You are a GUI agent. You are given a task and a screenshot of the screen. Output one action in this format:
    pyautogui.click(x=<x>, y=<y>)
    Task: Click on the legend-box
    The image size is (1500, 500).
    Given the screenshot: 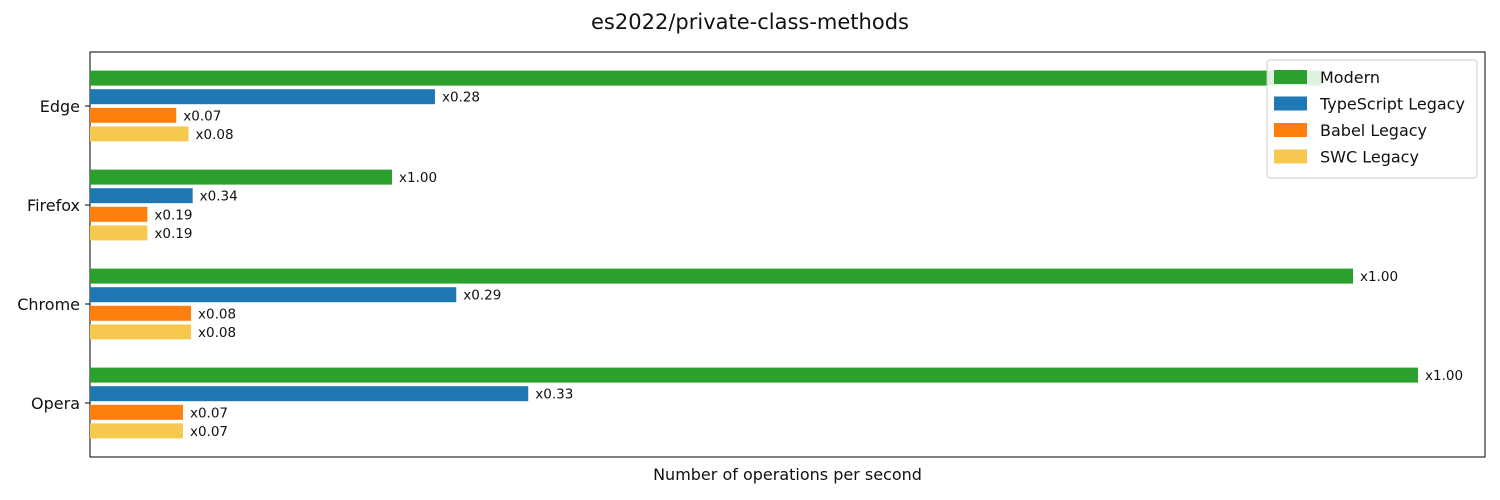 What is the action you would take?
    pyautogui.click(x=1372, y=119)
    